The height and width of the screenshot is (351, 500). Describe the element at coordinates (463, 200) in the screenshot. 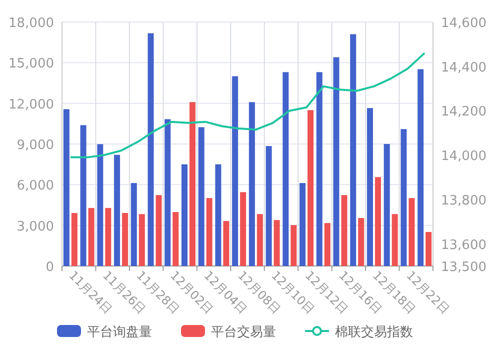

I see `y2-tick-label: 13,800` at that location.